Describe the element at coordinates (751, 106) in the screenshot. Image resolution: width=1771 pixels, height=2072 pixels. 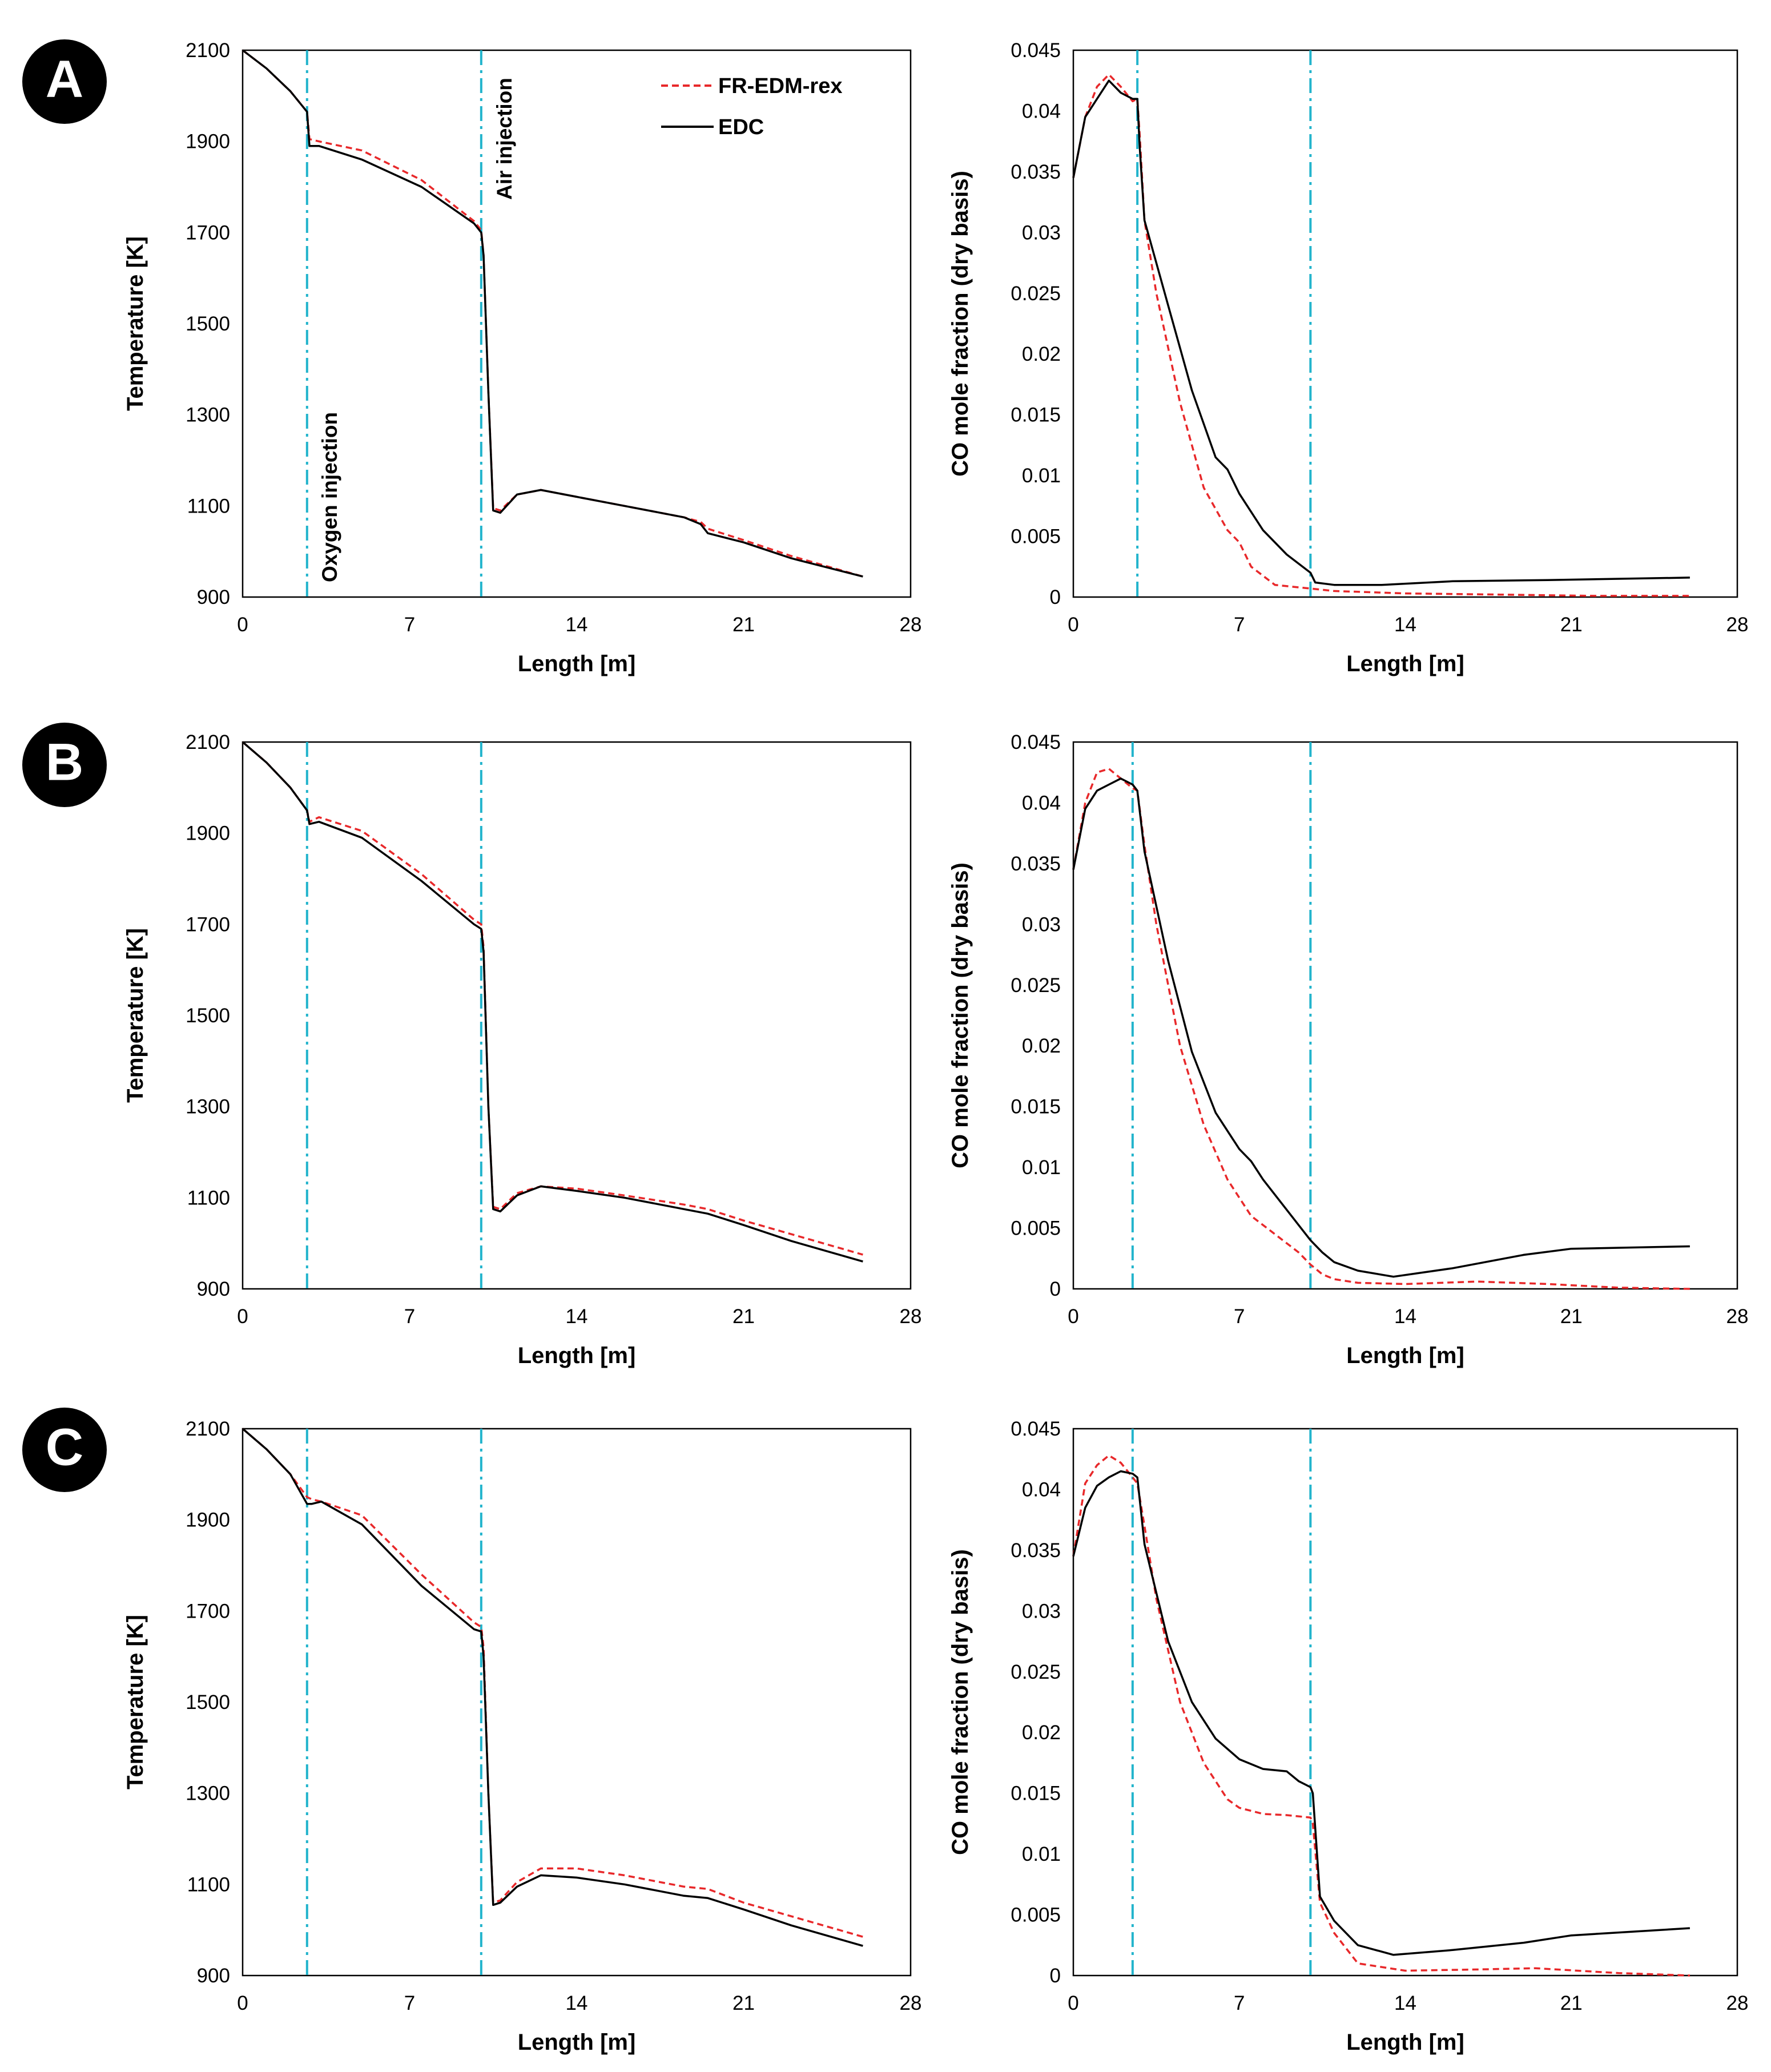
I see `legend: FR-EDM-rex EDC` at that location.